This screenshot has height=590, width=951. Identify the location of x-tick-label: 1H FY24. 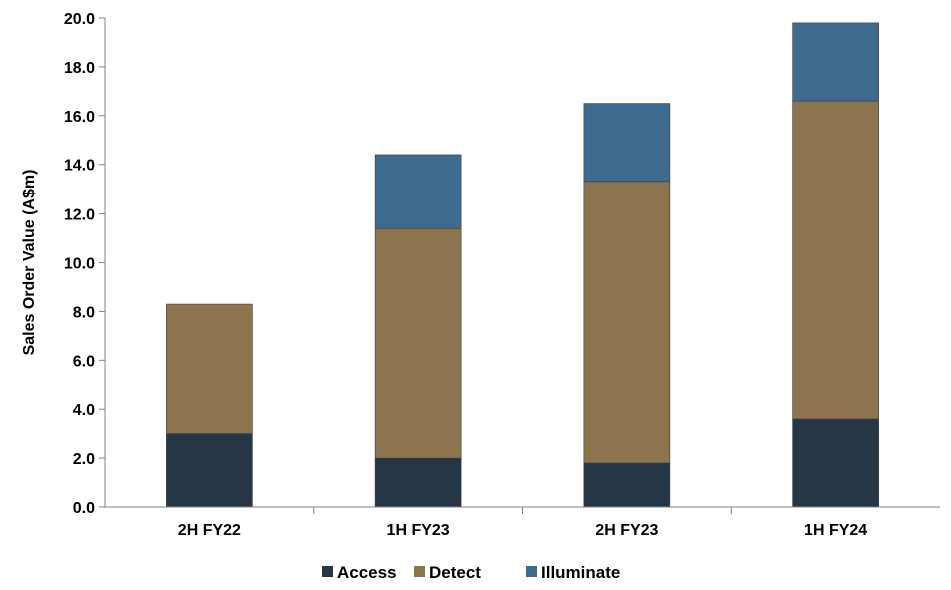
(835, 530).